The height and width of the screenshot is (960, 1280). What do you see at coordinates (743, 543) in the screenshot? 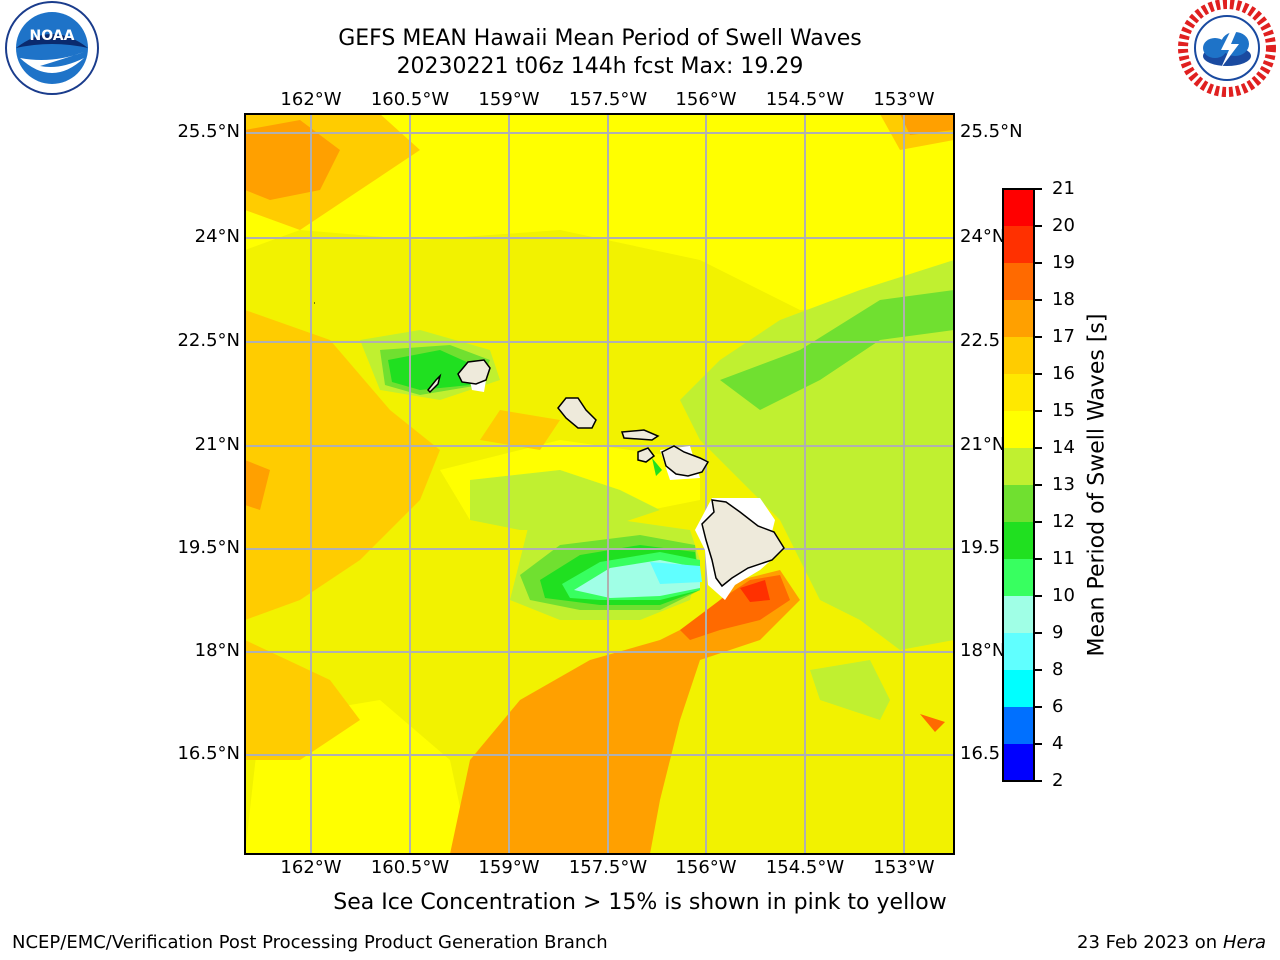
I see `hawaii-big-island` at bounding box center [743, 543].